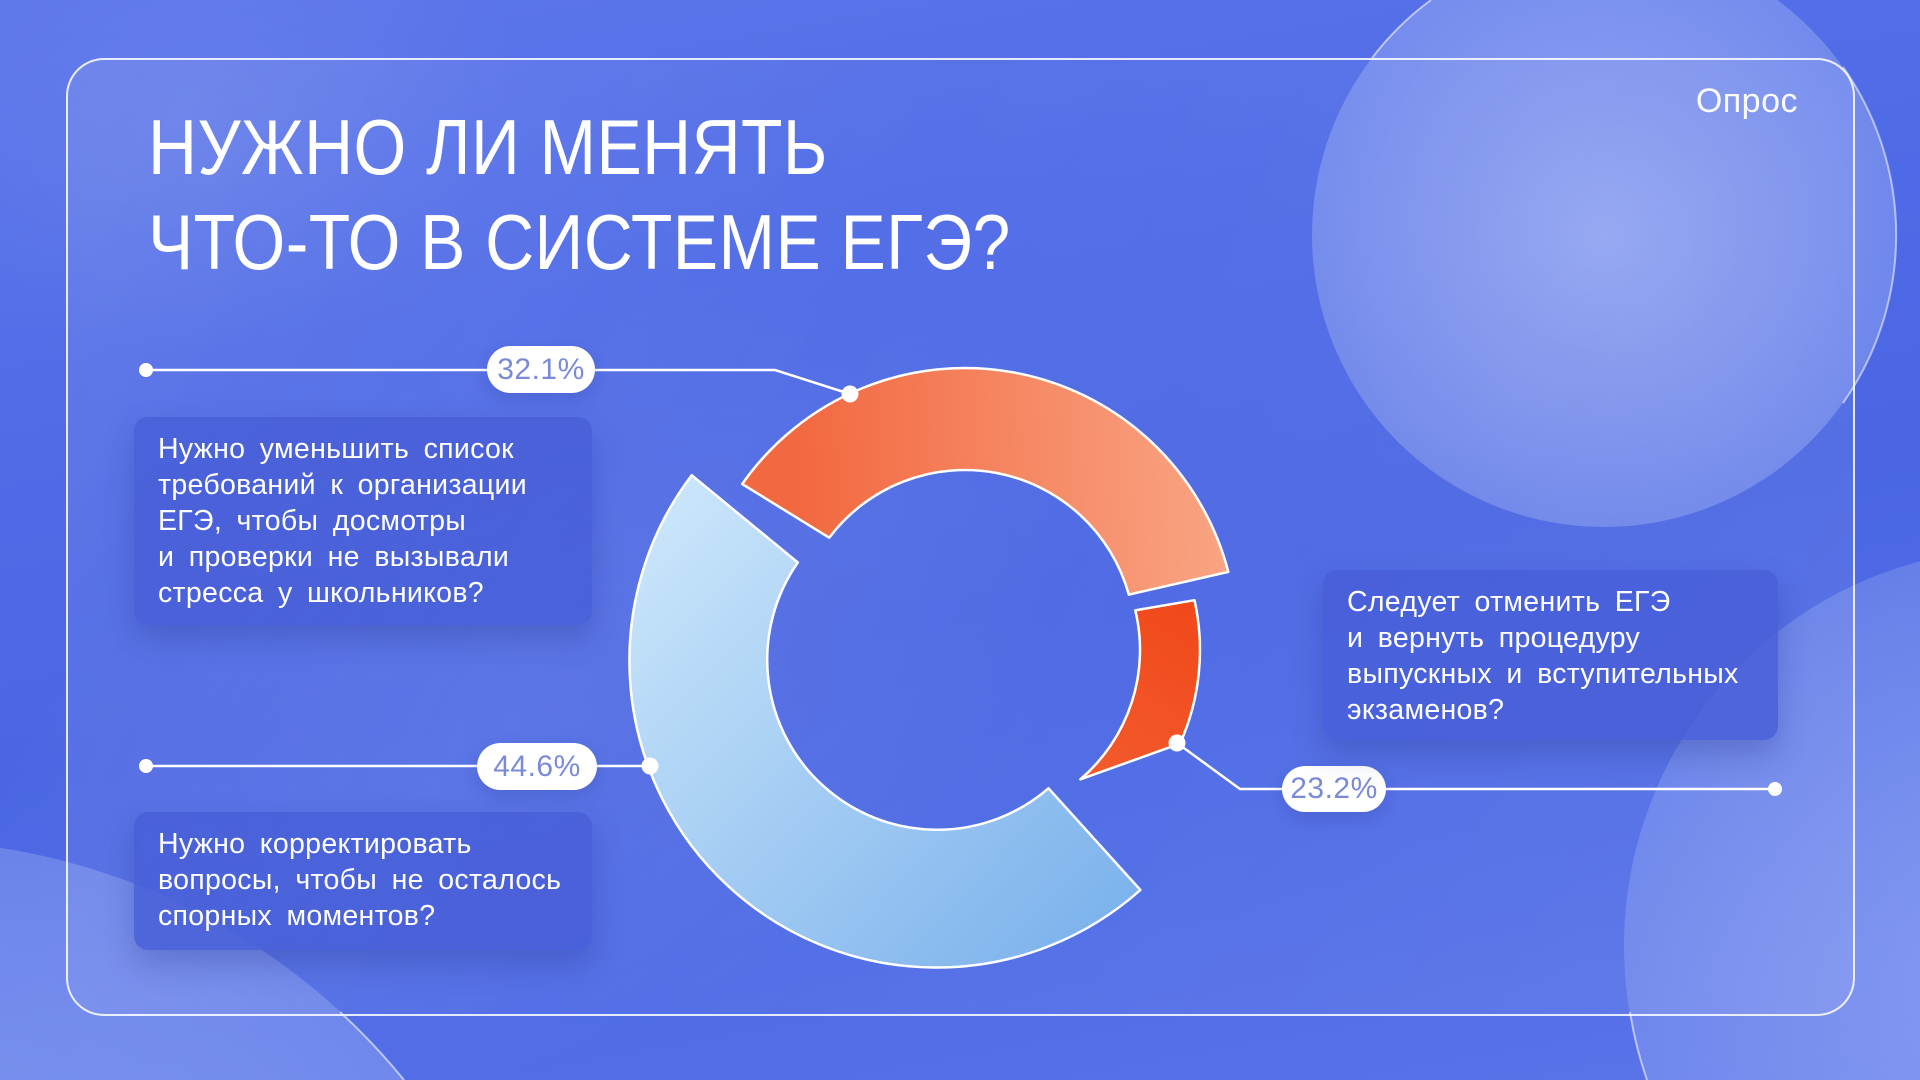  Describe the element at coordinates (579, 195) in the screenshot. I see `page-title: НУЖНО ЛИ МЕНЯТЬ ЧТО-ТО В СИСТЕМЕ ЕГЭ?` at that location.